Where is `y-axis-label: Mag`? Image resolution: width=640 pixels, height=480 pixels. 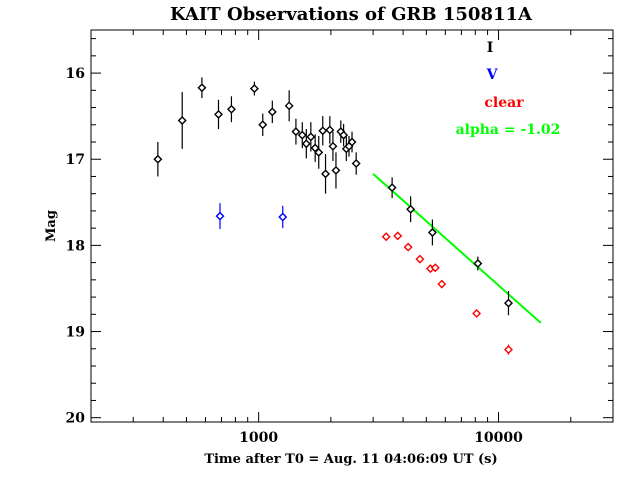
y-axis-label: Mag is located at coordinates (51, 226).